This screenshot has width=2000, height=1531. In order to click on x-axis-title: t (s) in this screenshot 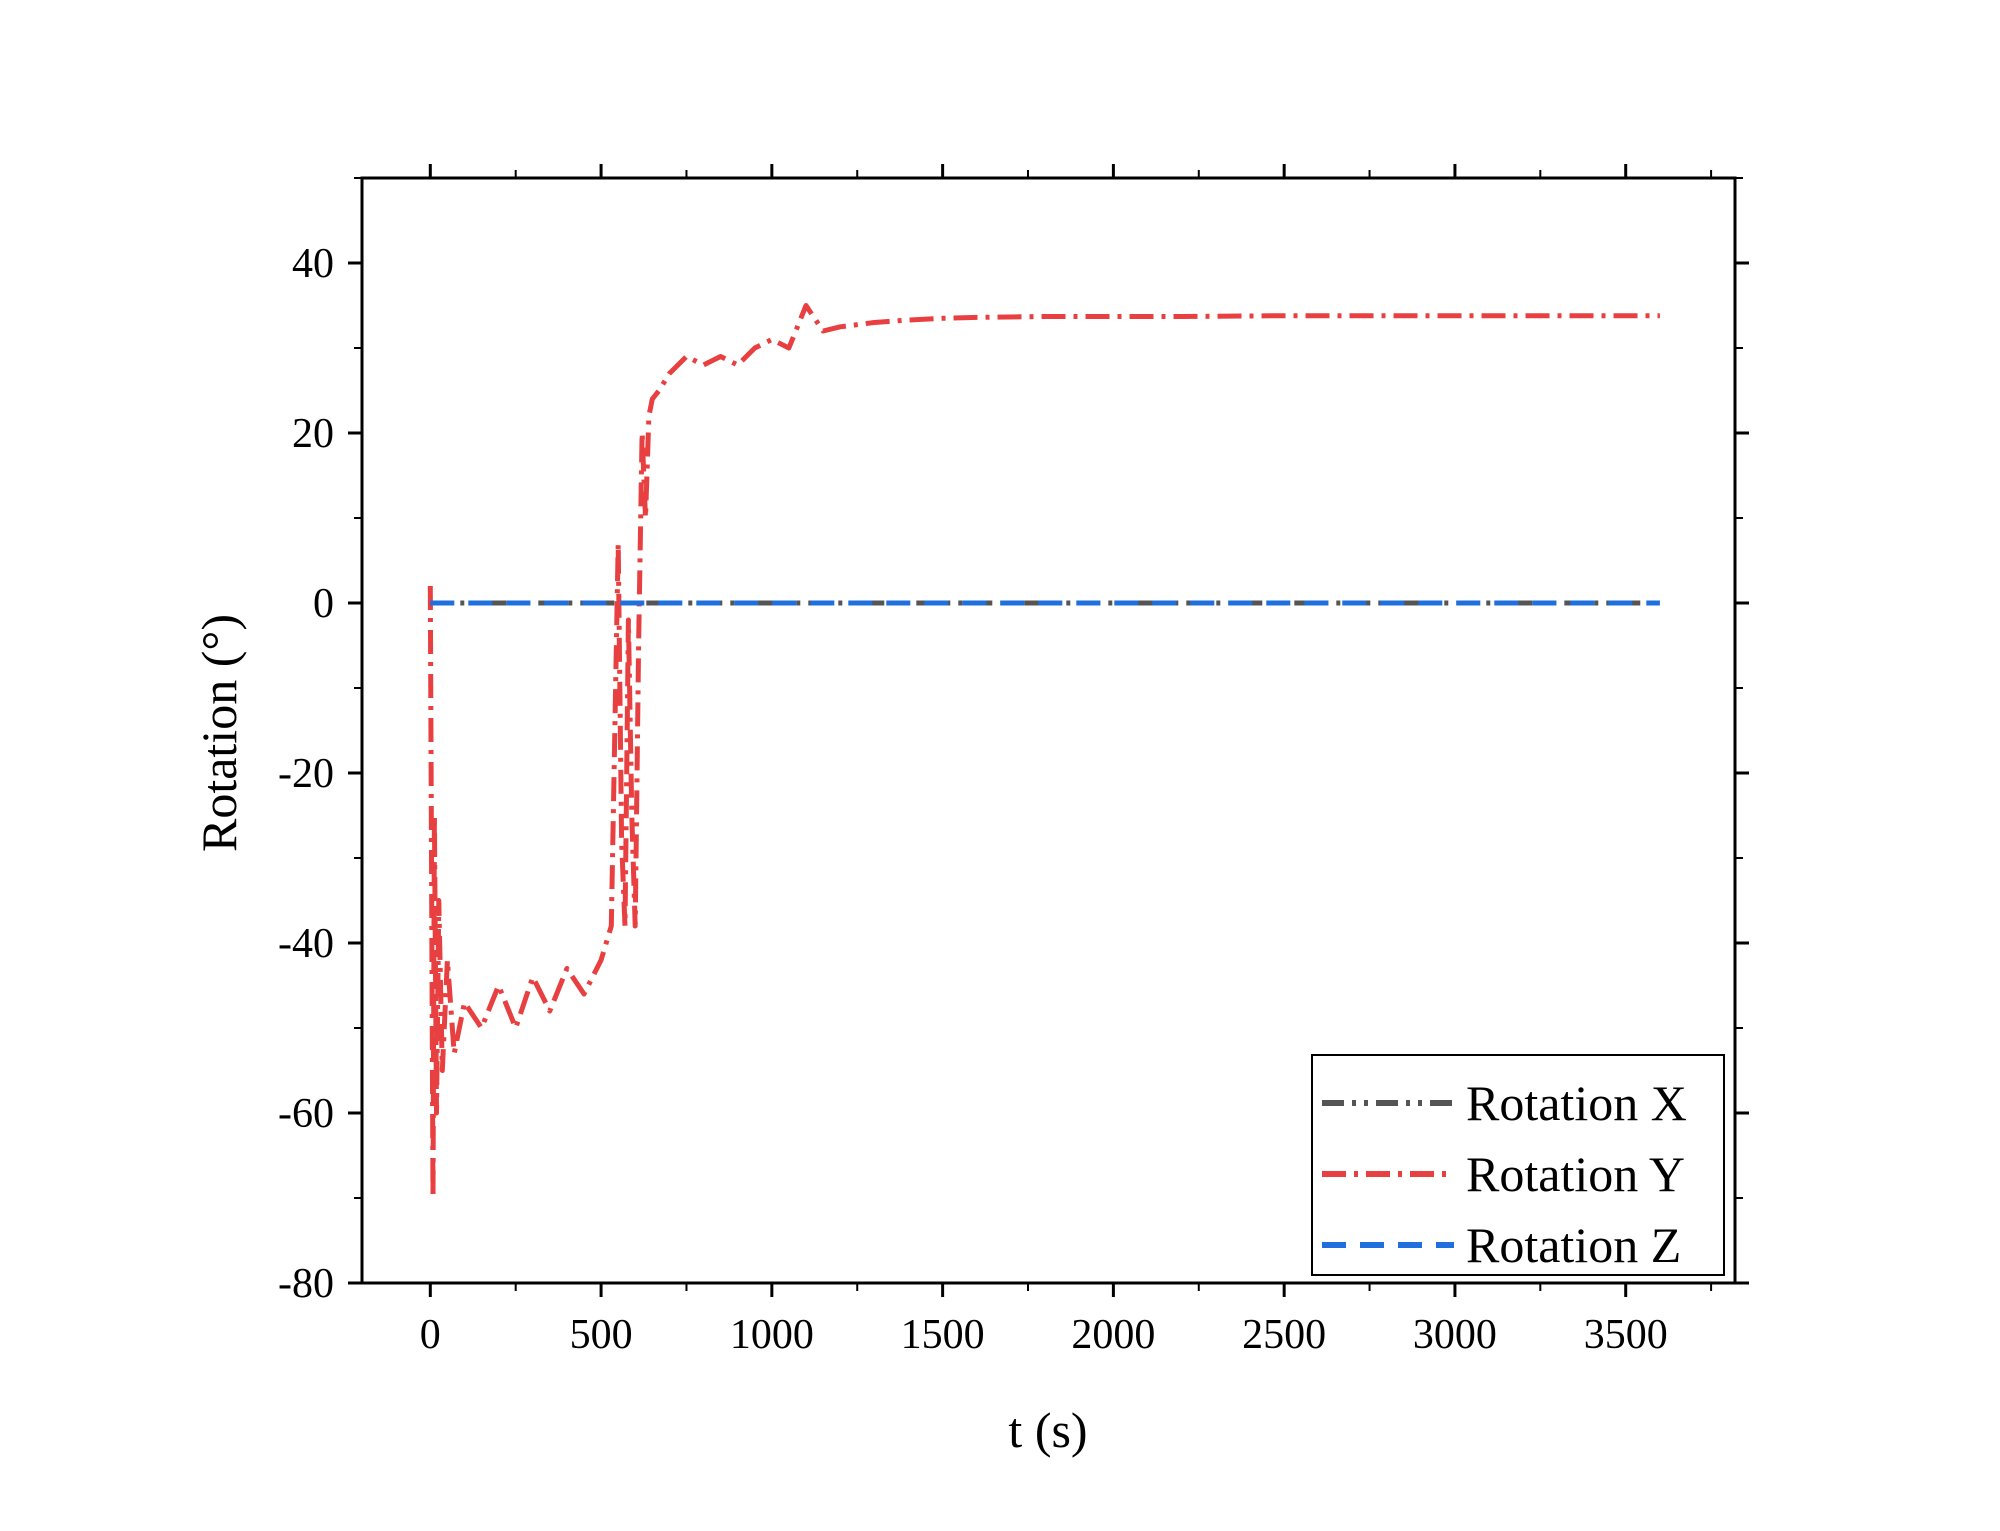, I will do `click(1047, 1430)`.